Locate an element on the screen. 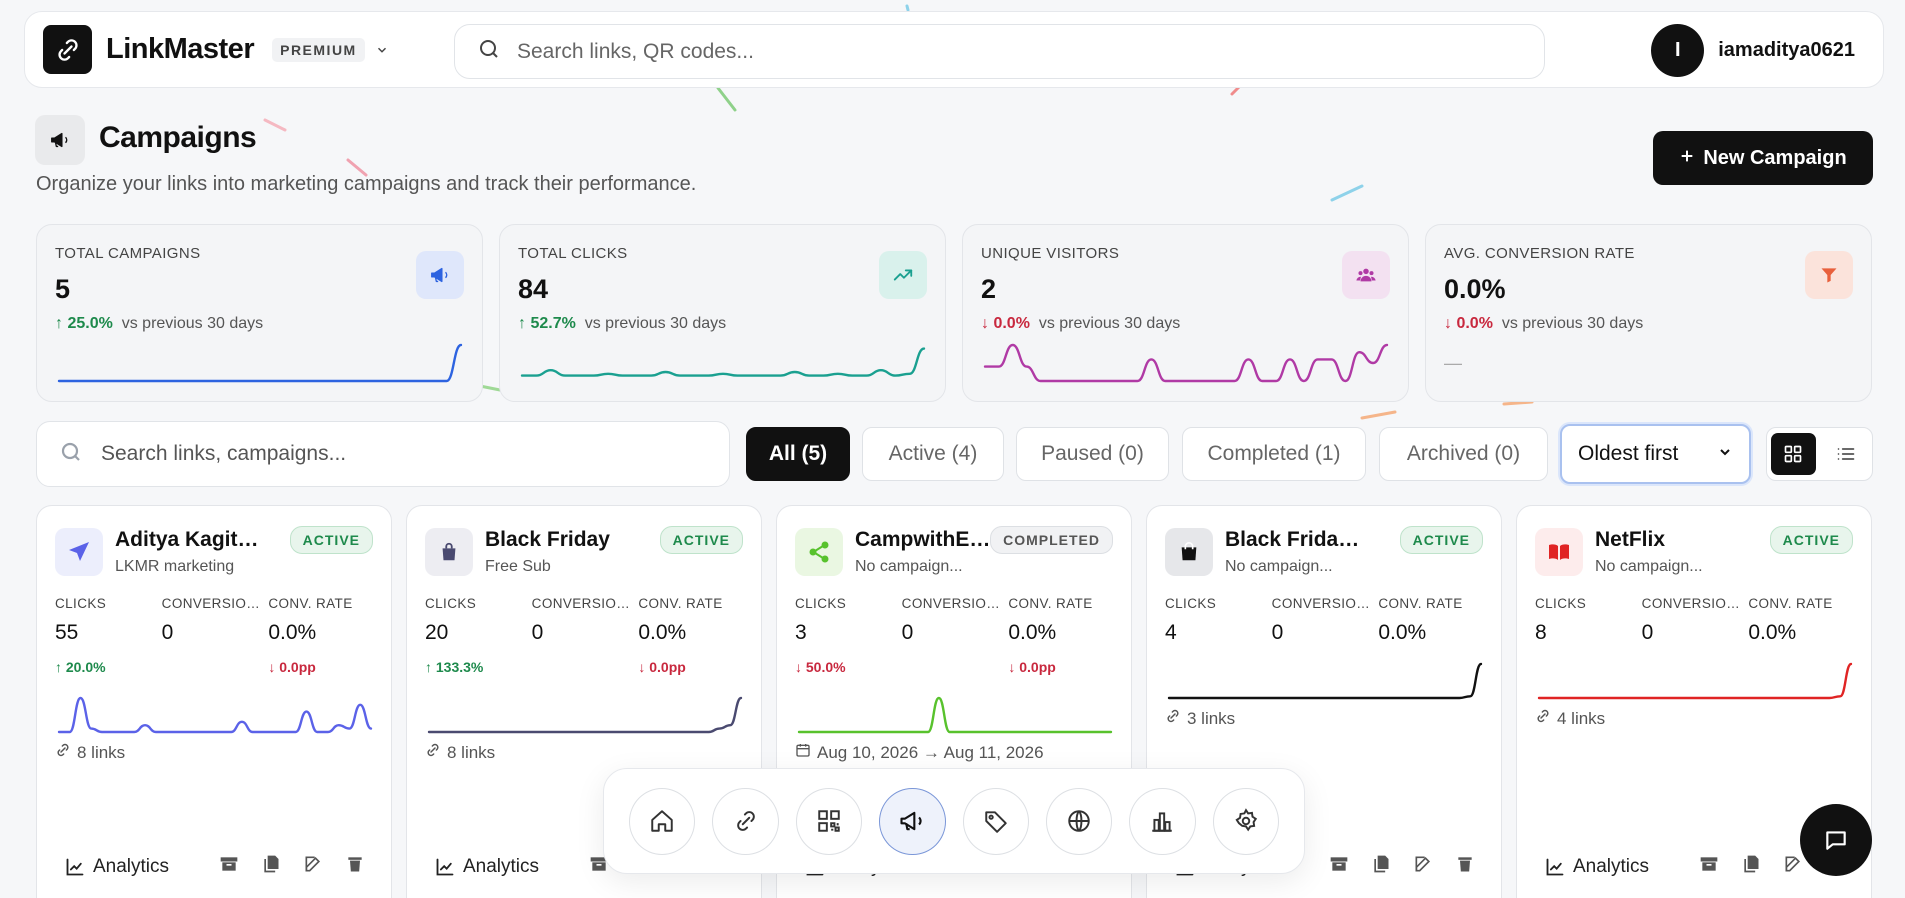  dock-tags-button is located at coordinates (995, 821).